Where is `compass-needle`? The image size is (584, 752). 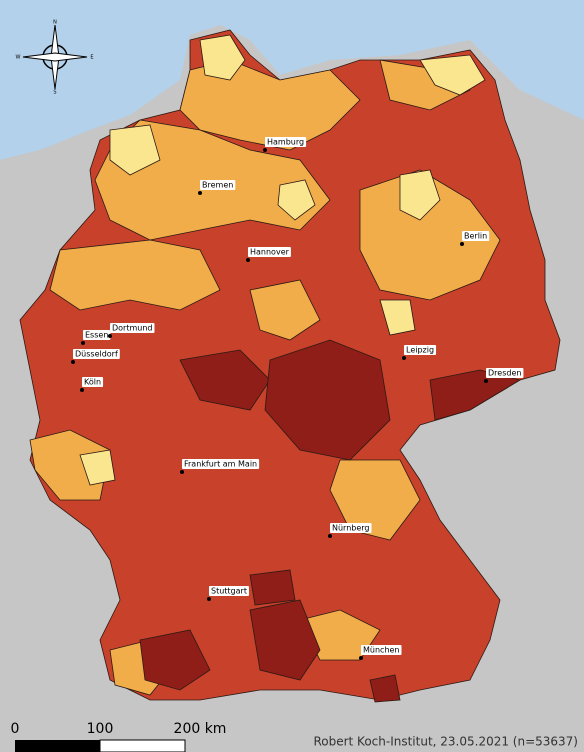 compass-needle is located at coordinates (55, 57).